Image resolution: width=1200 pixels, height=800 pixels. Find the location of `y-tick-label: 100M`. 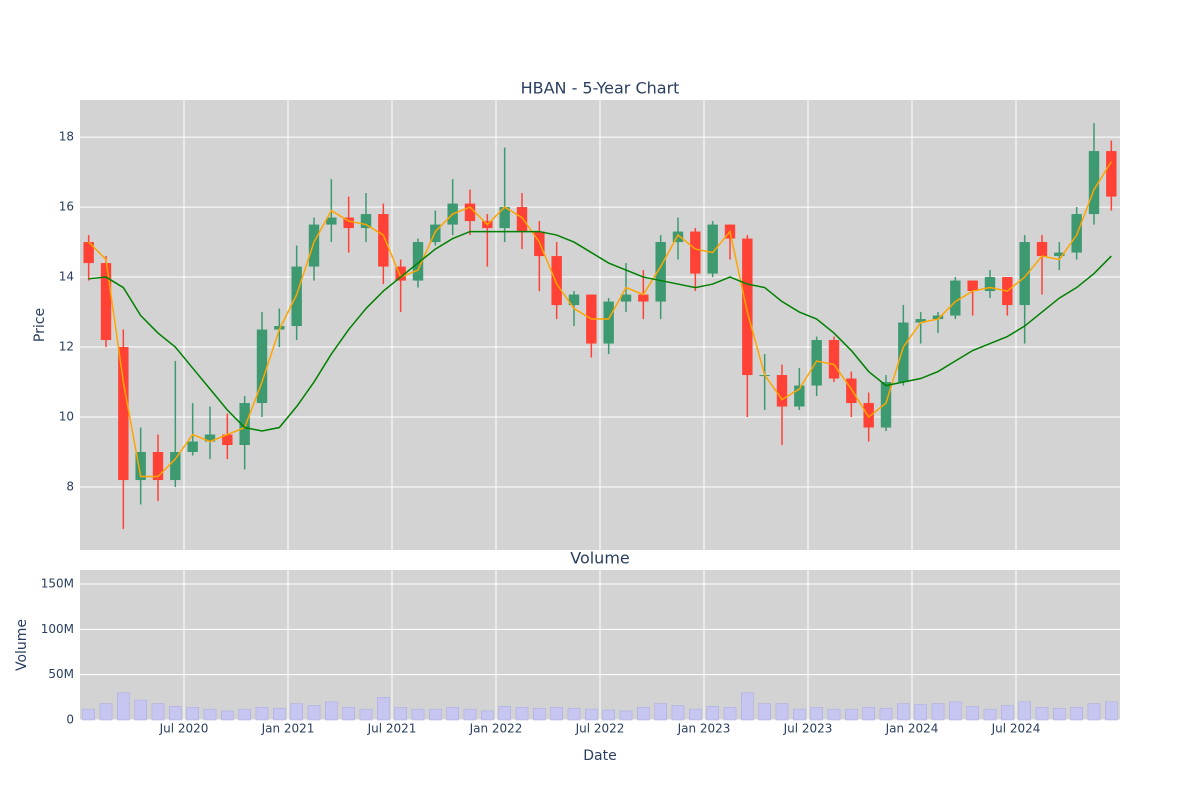

y-tick-label: 100M is located at coordinates (57, 629).